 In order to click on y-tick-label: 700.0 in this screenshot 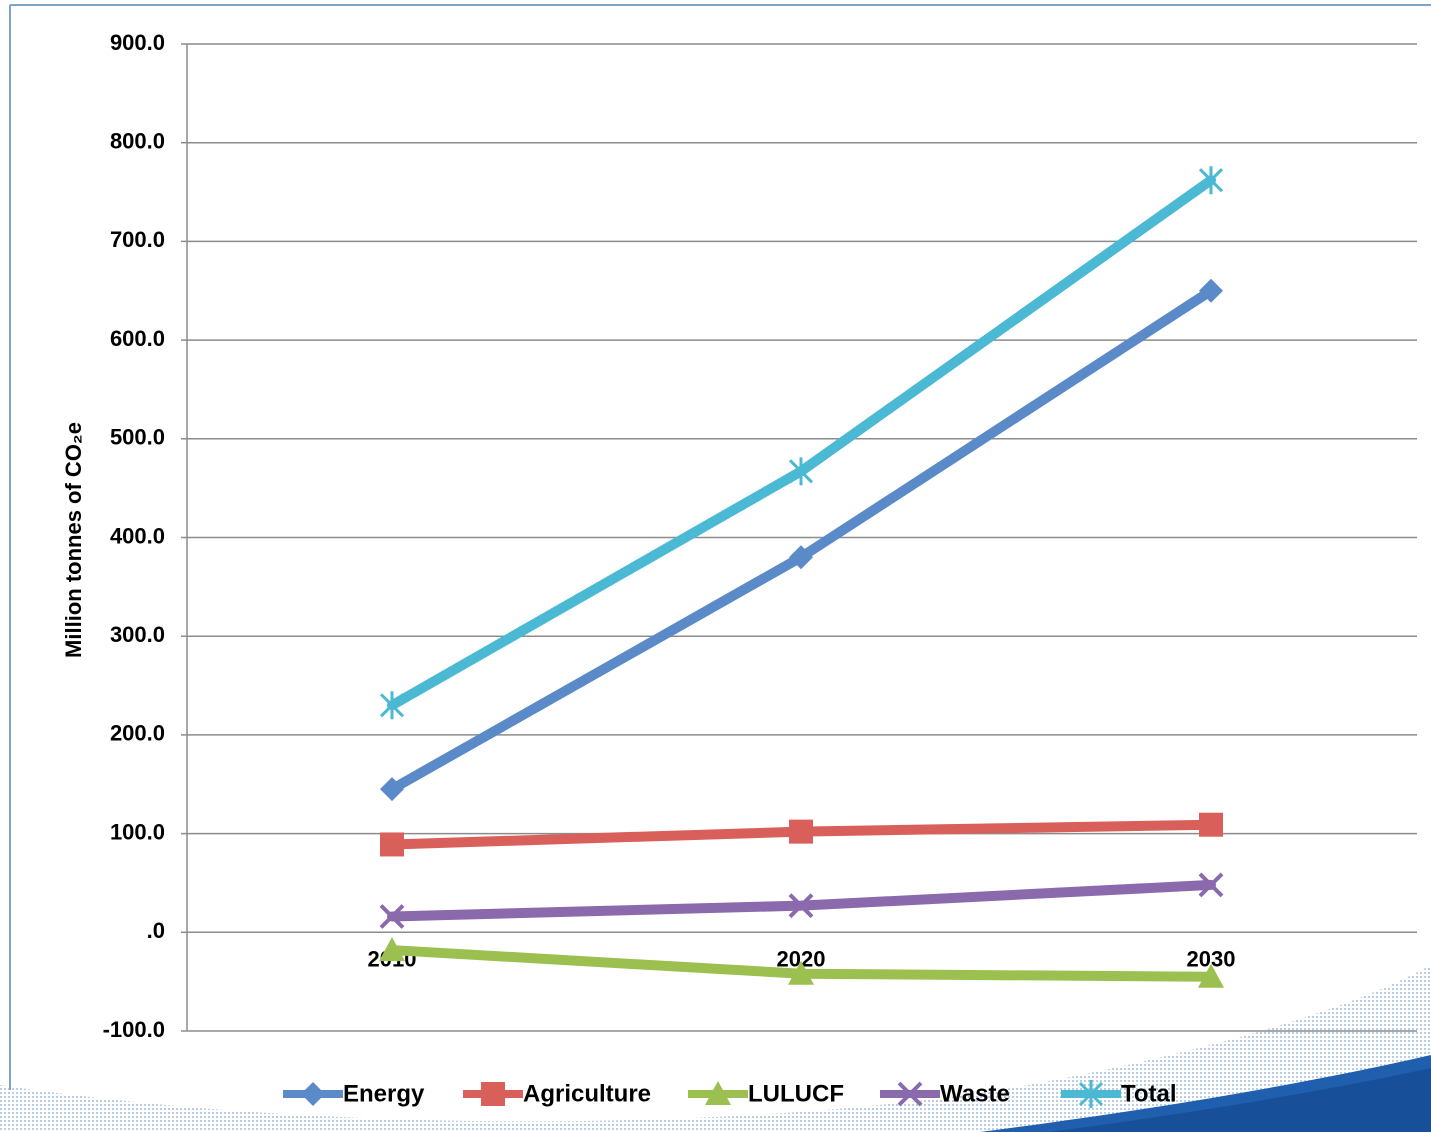, I will do `click(137, 239)`.